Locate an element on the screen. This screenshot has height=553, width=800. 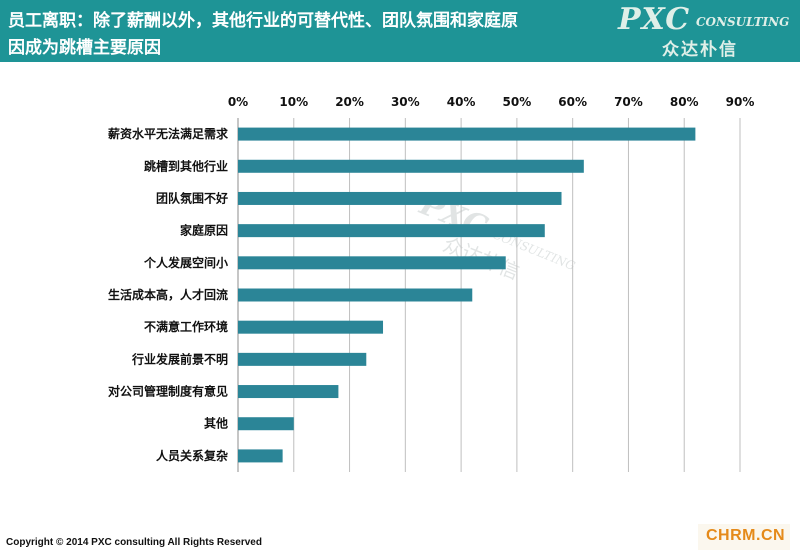
source-badge: CHRM.CN is located at coordinates (744, 537).